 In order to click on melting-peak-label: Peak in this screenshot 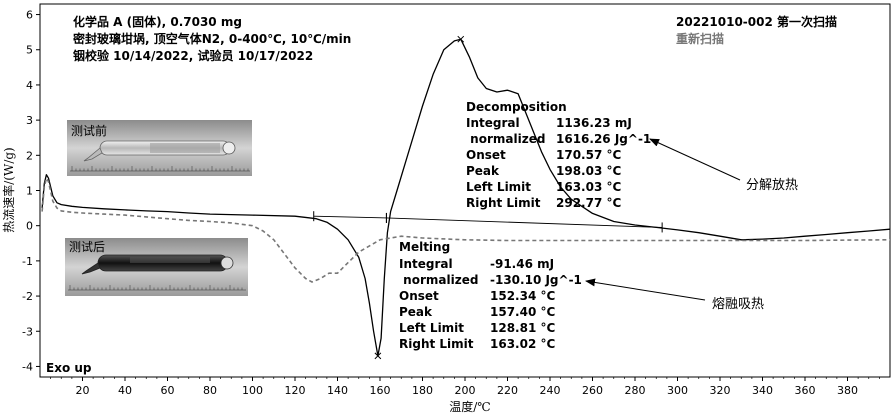, I will do `click(416, 312)`.